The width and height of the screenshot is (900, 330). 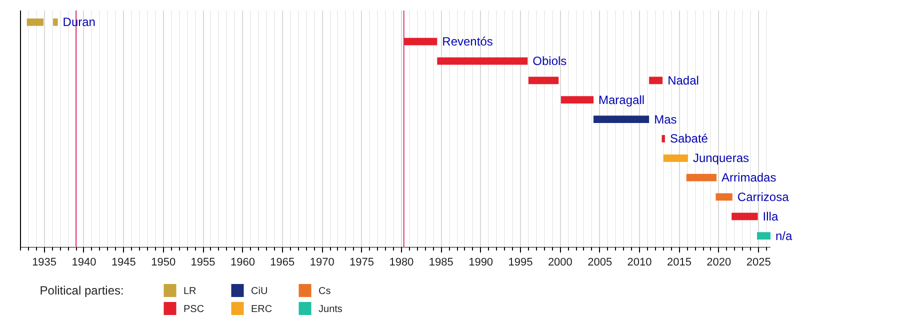 What do you see at coordinates (44, 262) in the screenshot?
I see `x-tick-label: 1935` at bounding box center [44, 262].